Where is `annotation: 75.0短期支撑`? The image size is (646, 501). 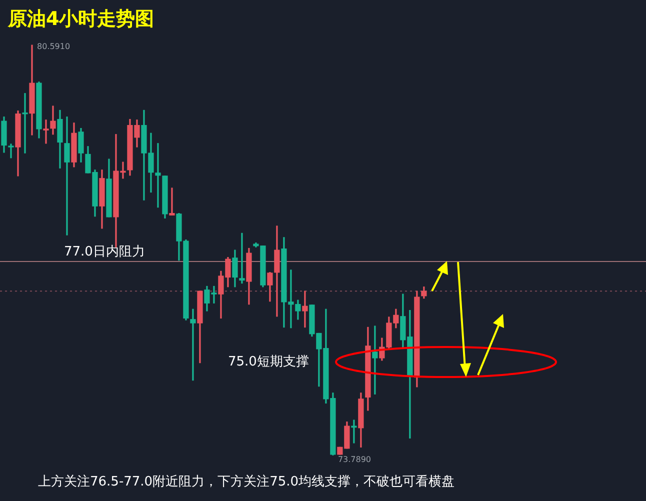
annotation: 75.0短期支撑 is located at coordinates (268, 362).